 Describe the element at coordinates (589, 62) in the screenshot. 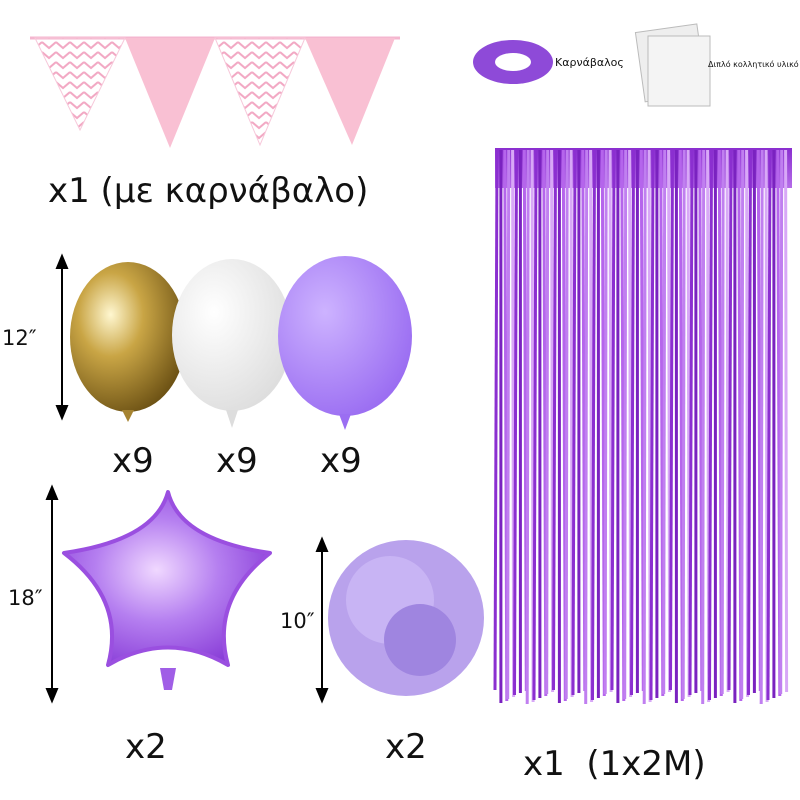

I see `ribbon-label: Καρνάβαλος` at that location.